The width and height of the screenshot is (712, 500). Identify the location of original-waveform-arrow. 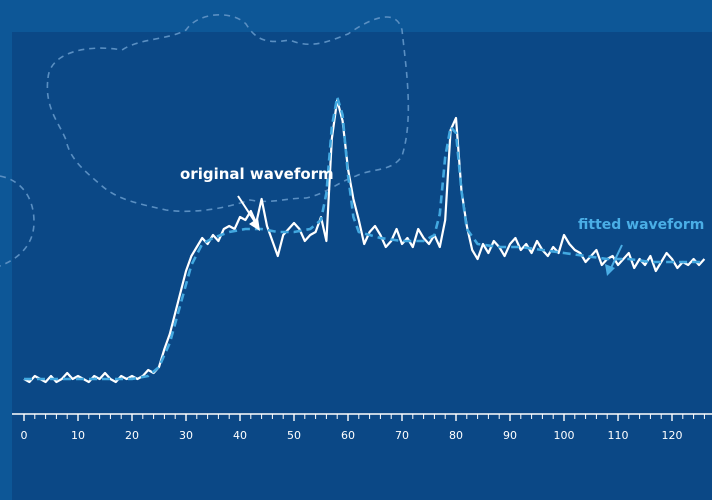
(247, 210).